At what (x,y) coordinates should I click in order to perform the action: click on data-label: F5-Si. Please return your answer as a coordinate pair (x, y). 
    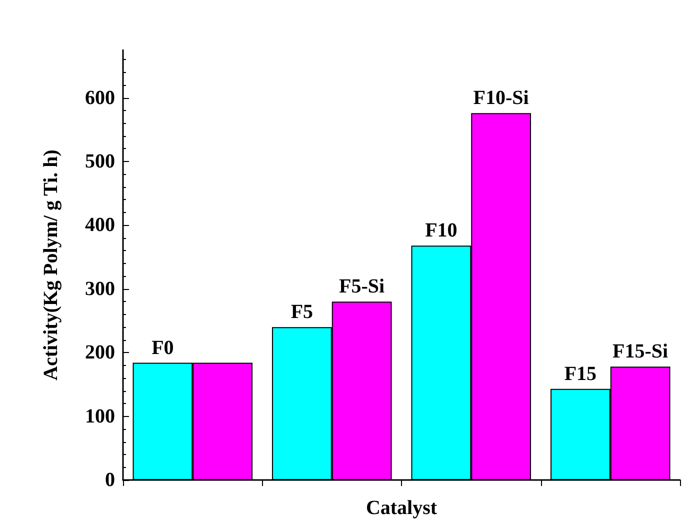
    Looking at the image, I should click on (362, 287).